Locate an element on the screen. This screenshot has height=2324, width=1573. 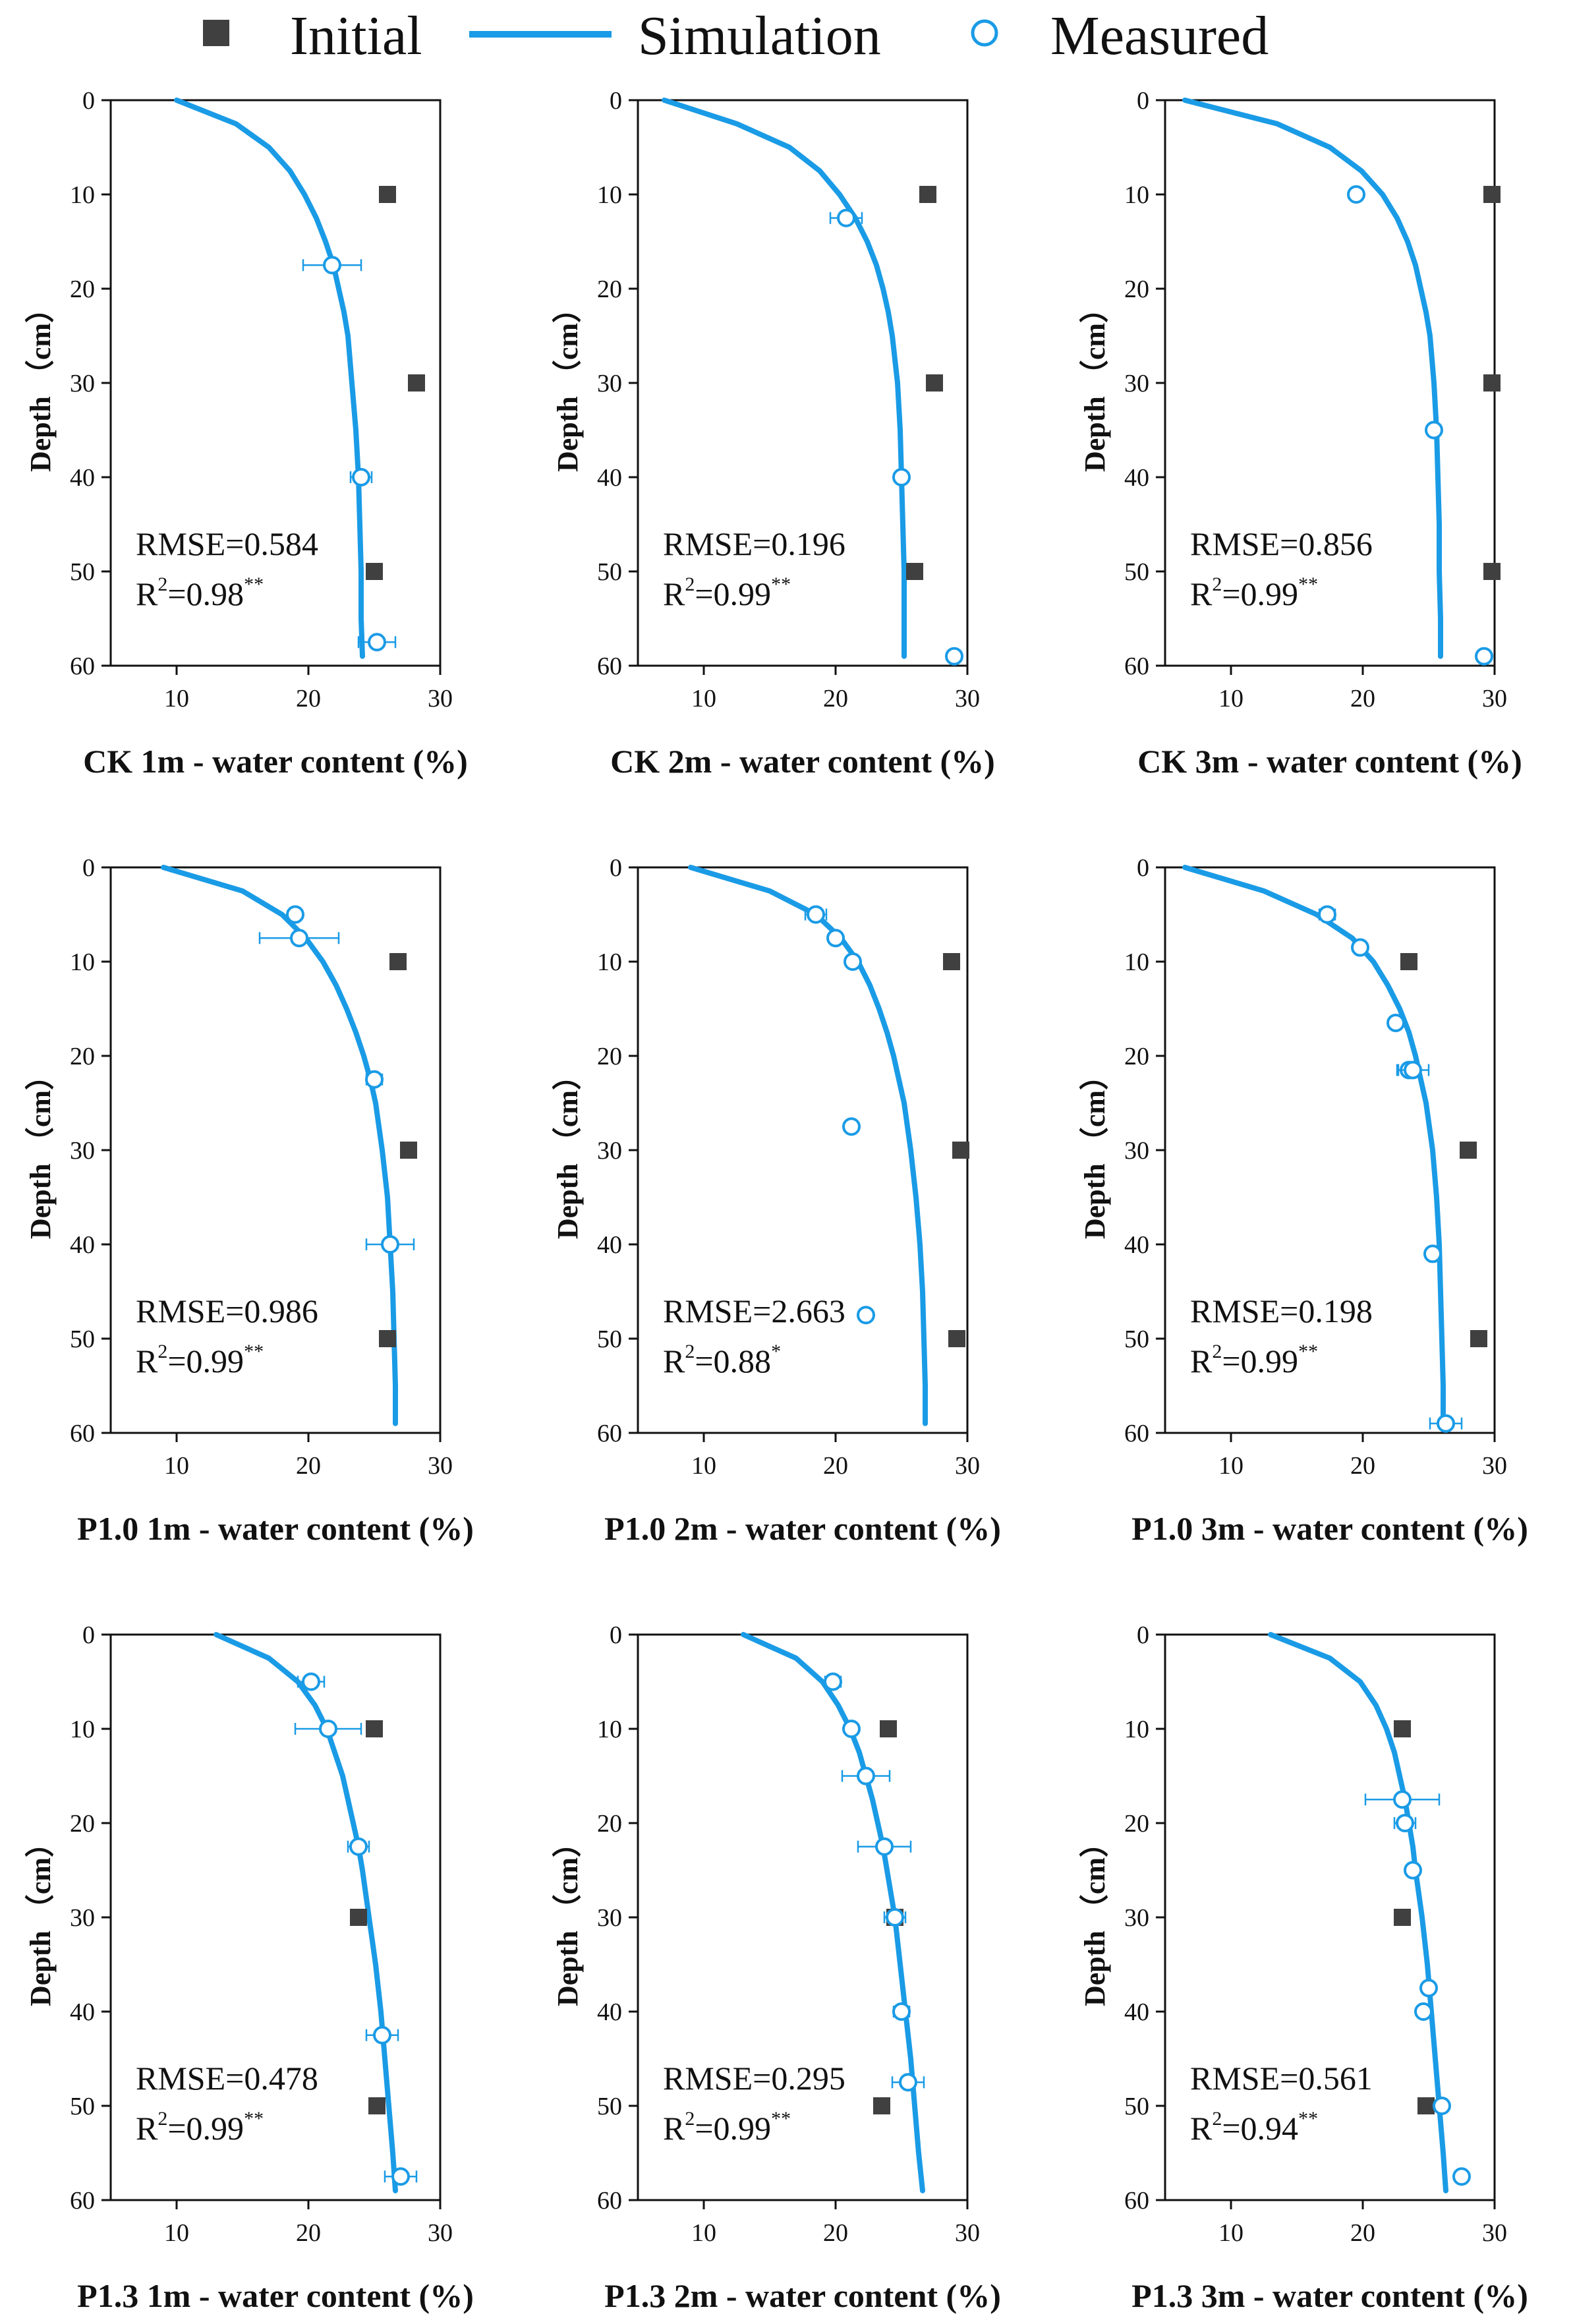
x-axis-label: P1.0 3m - water content (%) is located at coordinates (1329, 1528).